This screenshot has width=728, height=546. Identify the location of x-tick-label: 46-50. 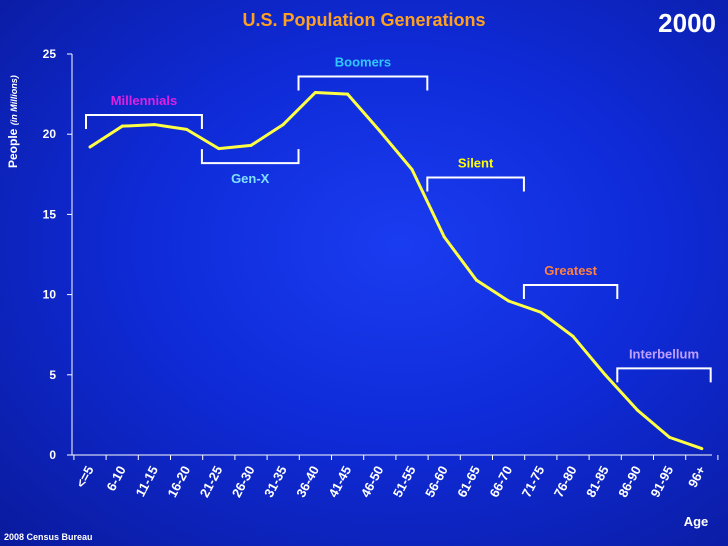
(372, 481).